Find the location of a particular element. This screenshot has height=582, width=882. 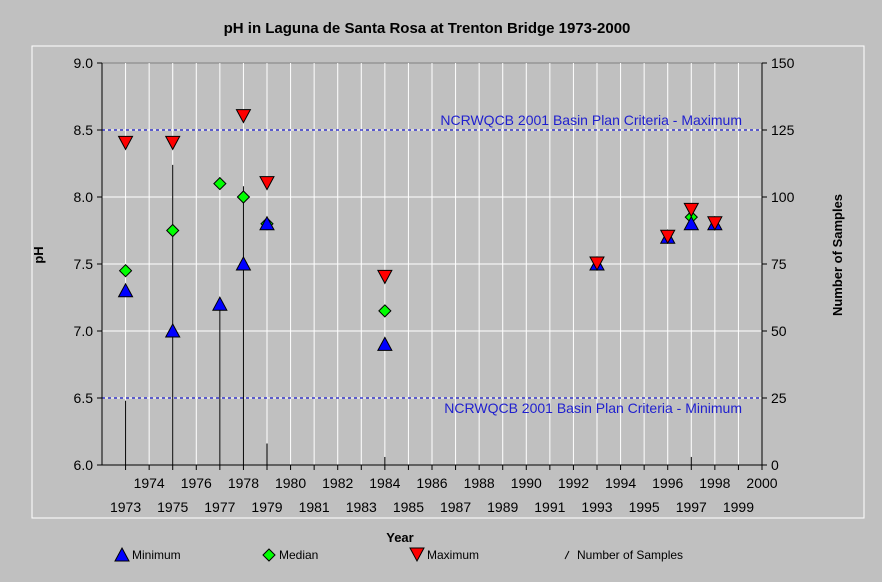

legend-label: Median is located at coordinates (298, 555).